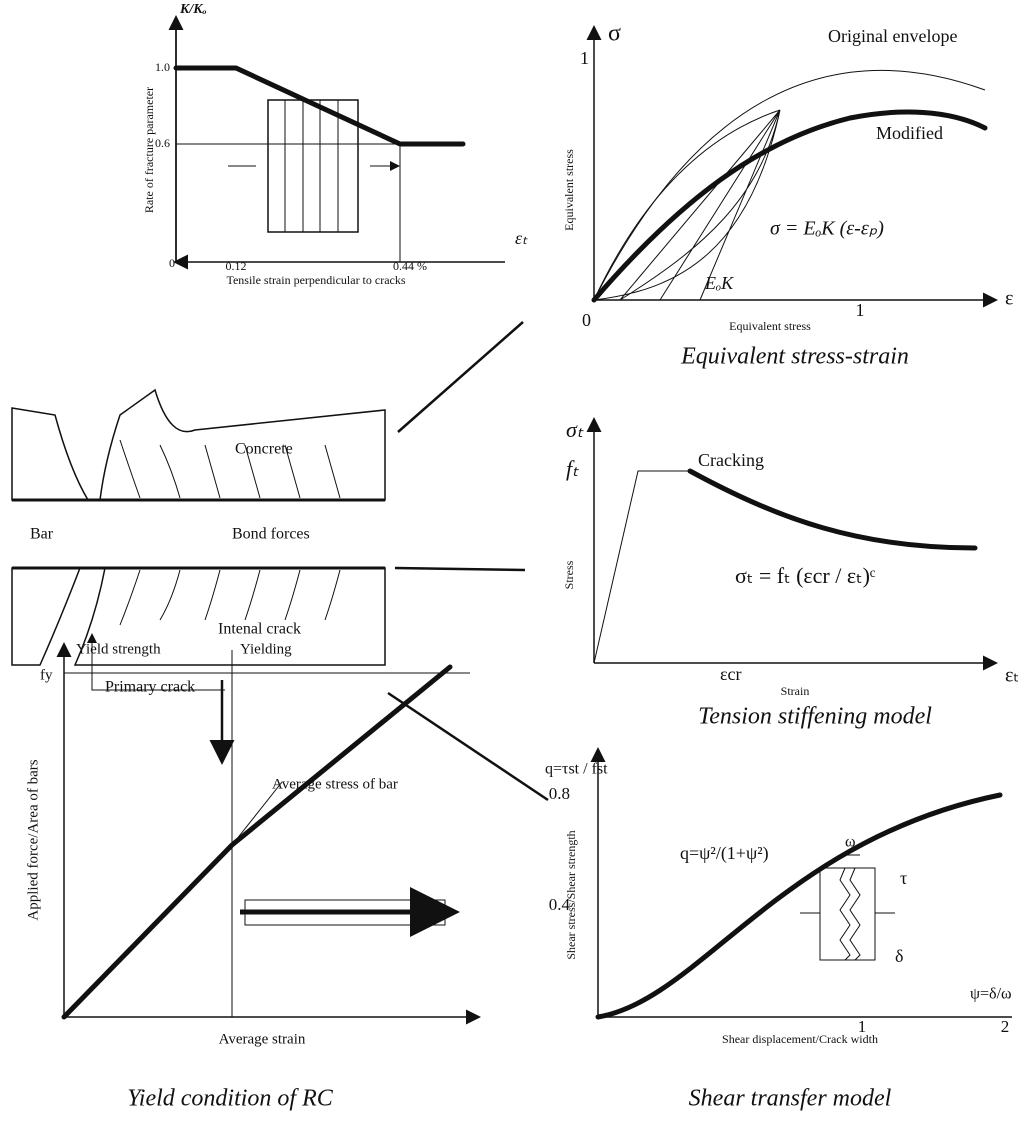 Image resolution: width=1034 pixels, height=1124 pixels. What do you see at coordinates (614, 34) in the screenshot?
I see `label: σ` at bounding box center [614, 34].